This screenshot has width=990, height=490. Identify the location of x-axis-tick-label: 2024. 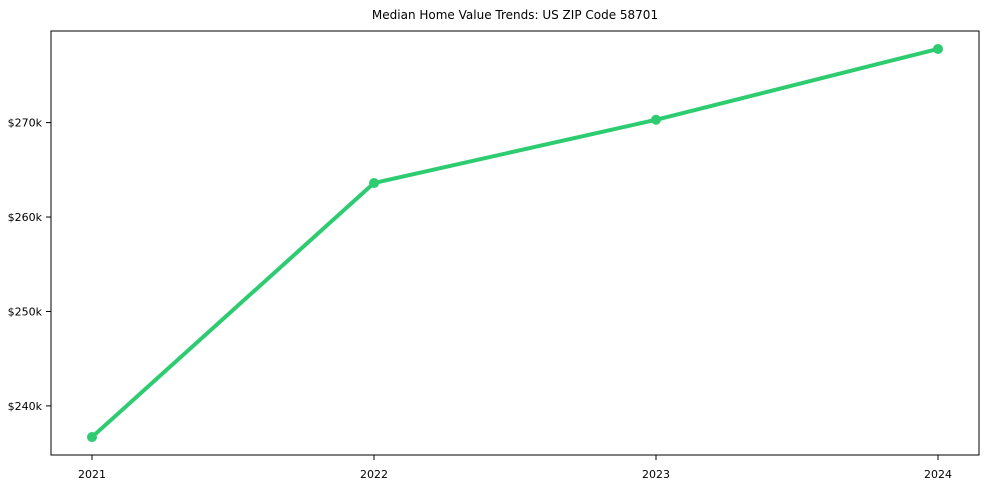
(938, 474).